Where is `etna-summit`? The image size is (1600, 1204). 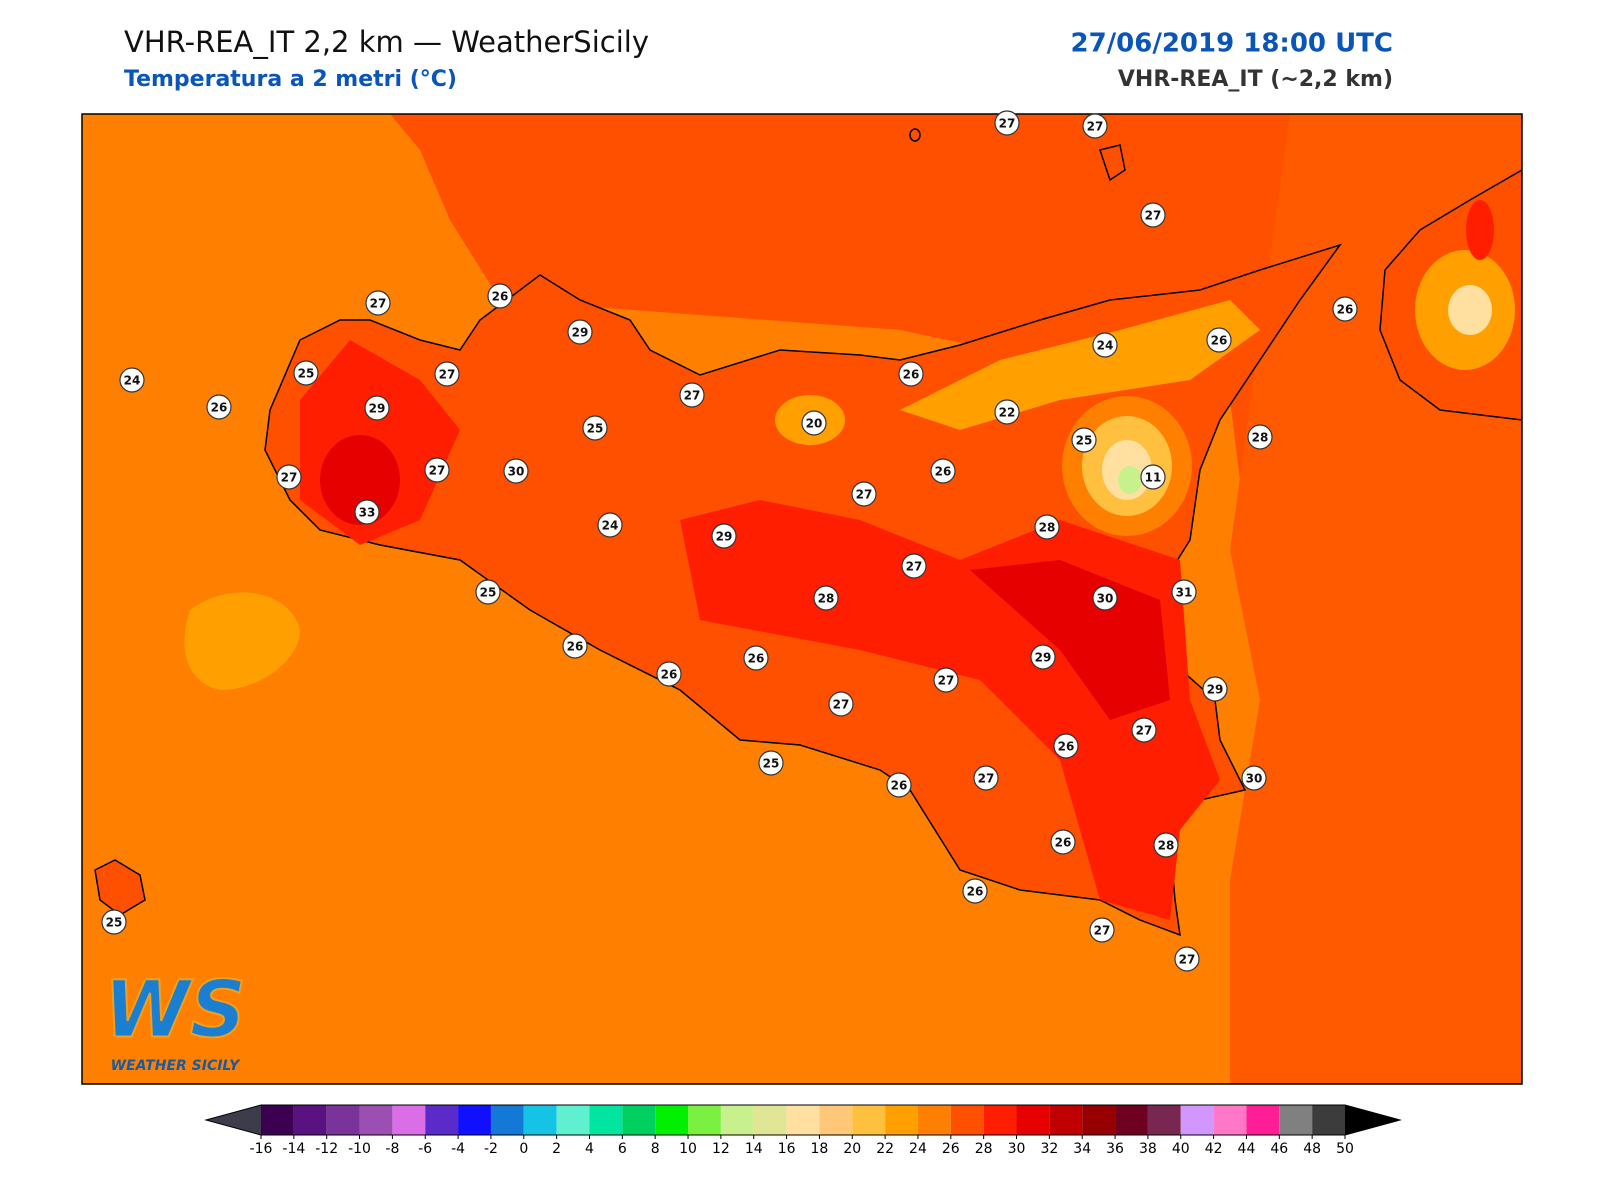 etna-summit is located at coordinates (1130, 480).